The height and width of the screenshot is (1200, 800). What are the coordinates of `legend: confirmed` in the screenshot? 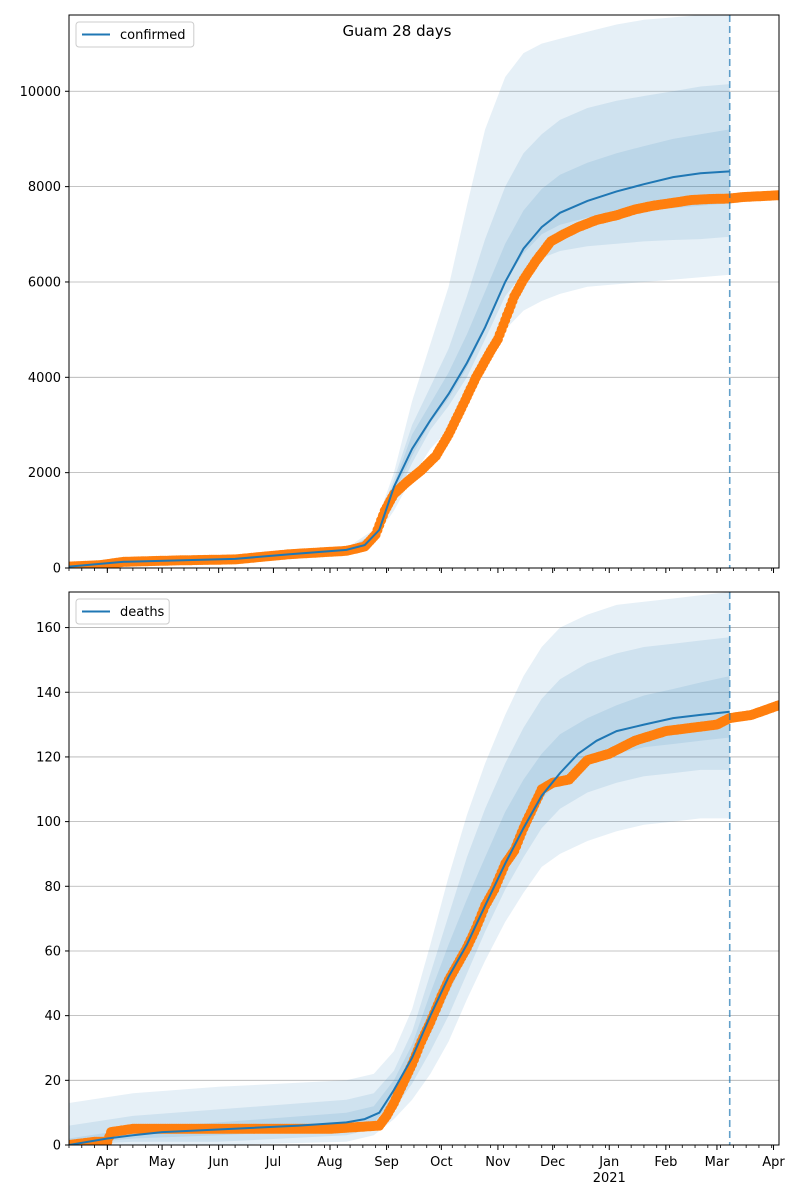 It's located at (135, 34).